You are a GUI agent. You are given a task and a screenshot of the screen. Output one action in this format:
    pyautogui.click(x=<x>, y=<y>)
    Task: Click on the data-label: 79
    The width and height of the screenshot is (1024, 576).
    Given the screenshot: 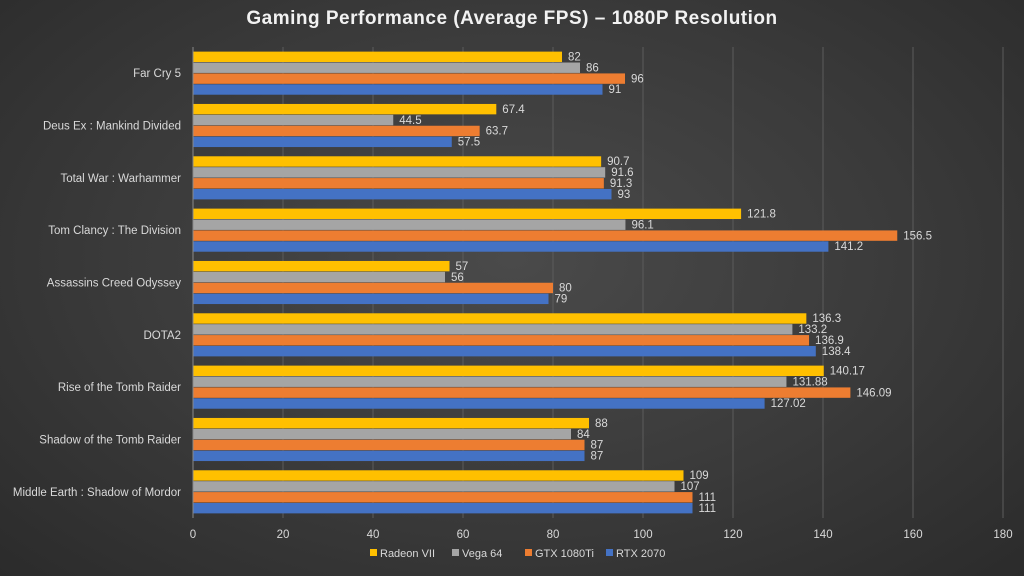 What is the action you would take?
    pyautogui.click(x=561, y=300)
    